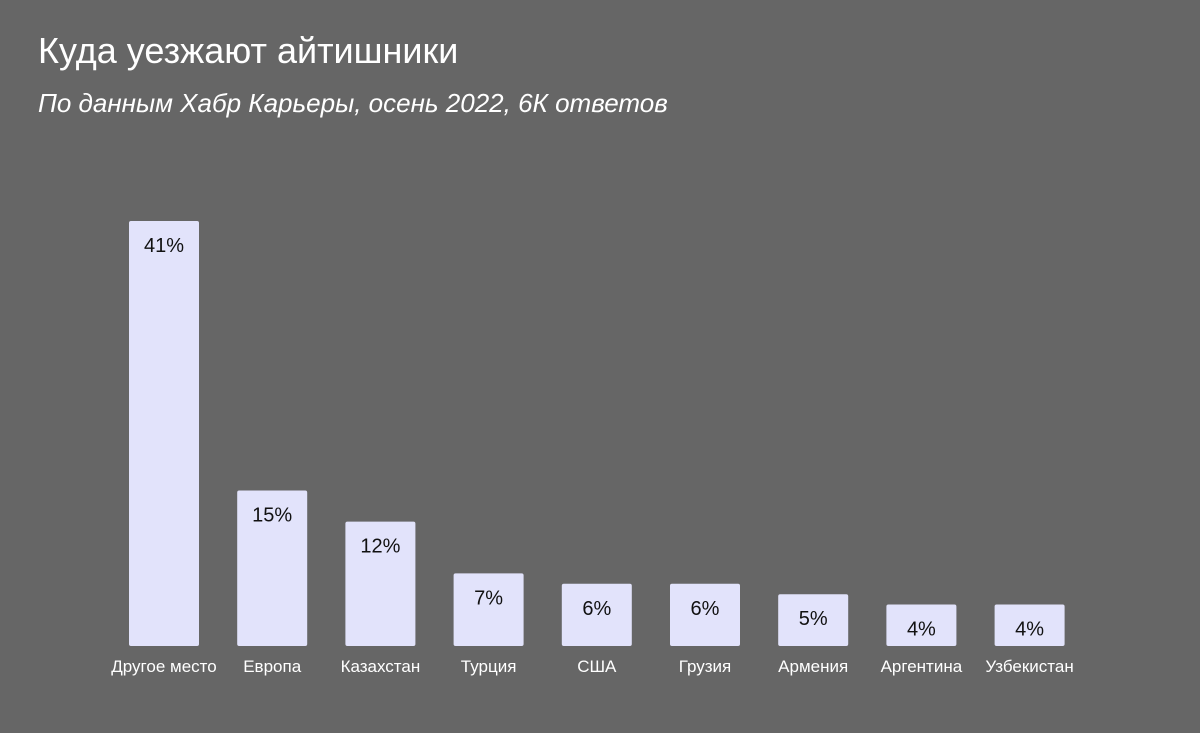 Image resolution: width=1200 pixels, height=733 pixels. Describe the element at coordinates (597, 666) in the screenshot. I see `x-tick-label: США` at that location.